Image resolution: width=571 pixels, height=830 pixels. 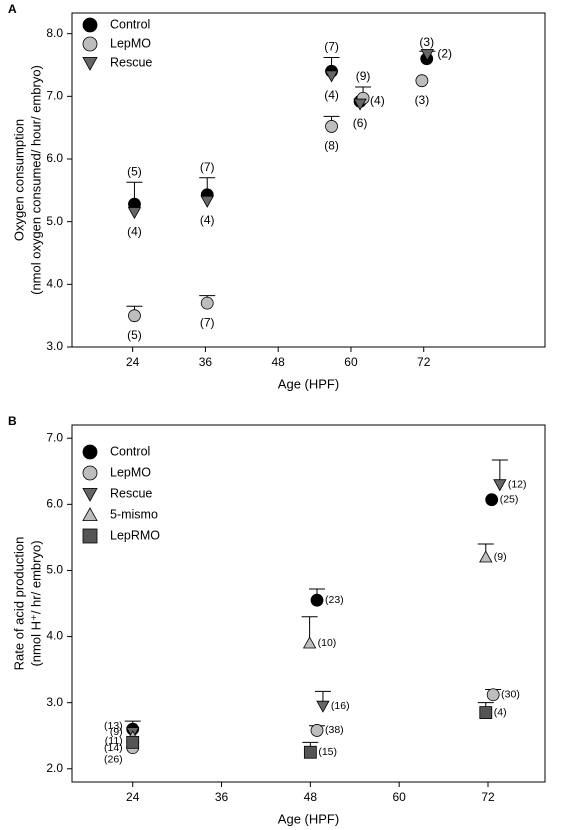 I want to click on n-label: (30), so click(x=510, y=695).